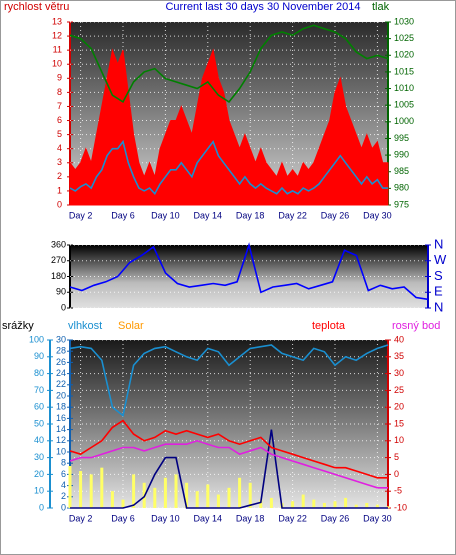  I want to click on y2-tick-label: 22, so click(61, 384).